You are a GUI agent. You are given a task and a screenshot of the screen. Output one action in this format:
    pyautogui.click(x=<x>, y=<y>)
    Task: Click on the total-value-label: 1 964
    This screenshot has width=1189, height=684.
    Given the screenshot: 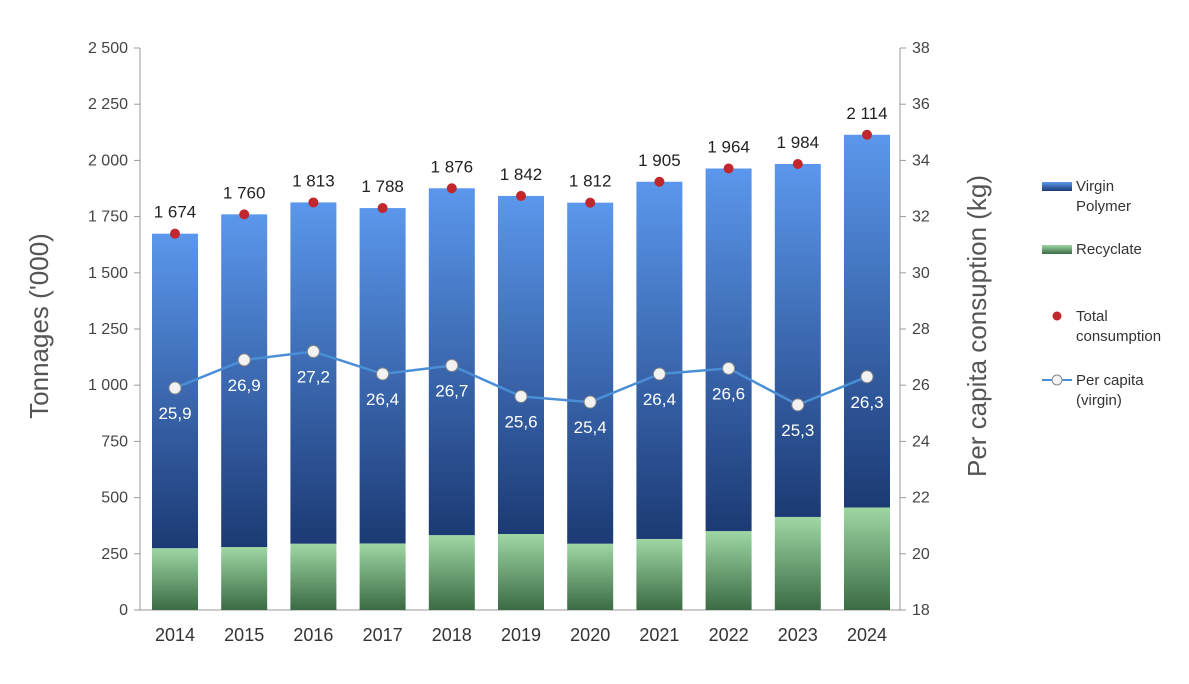 What is the action you would take?
    pyautogui.click(x=728, y=146)
    